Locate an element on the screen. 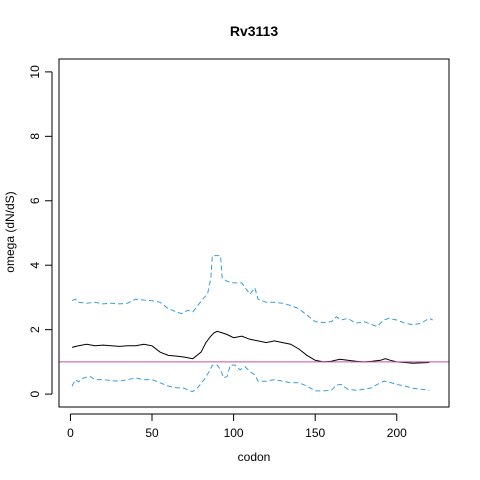 The image size is (480, 480). y-tick-label: 0 is located at coordinates (35, 393).